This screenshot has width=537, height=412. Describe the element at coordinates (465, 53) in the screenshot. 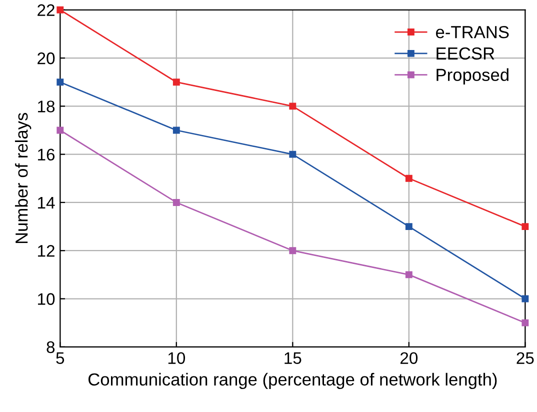

I see `legend-label: EECSR` at that location.